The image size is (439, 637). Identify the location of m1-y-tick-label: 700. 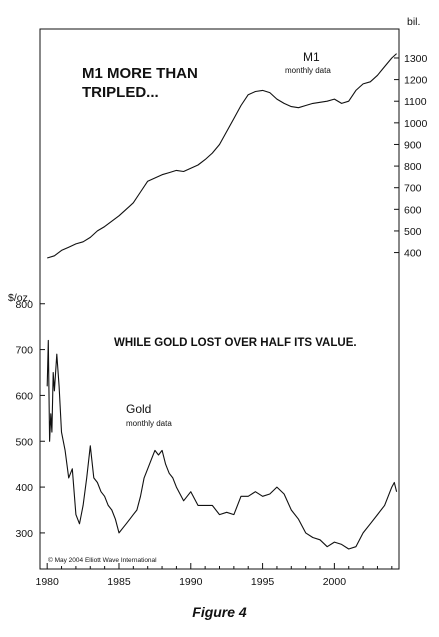
(413, 189).